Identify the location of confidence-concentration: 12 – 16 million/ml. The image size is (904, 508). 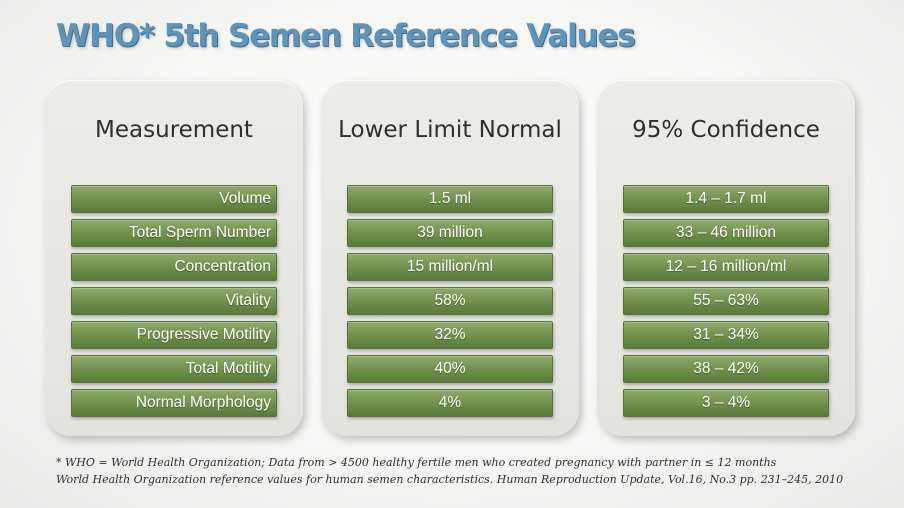
(726, 267).